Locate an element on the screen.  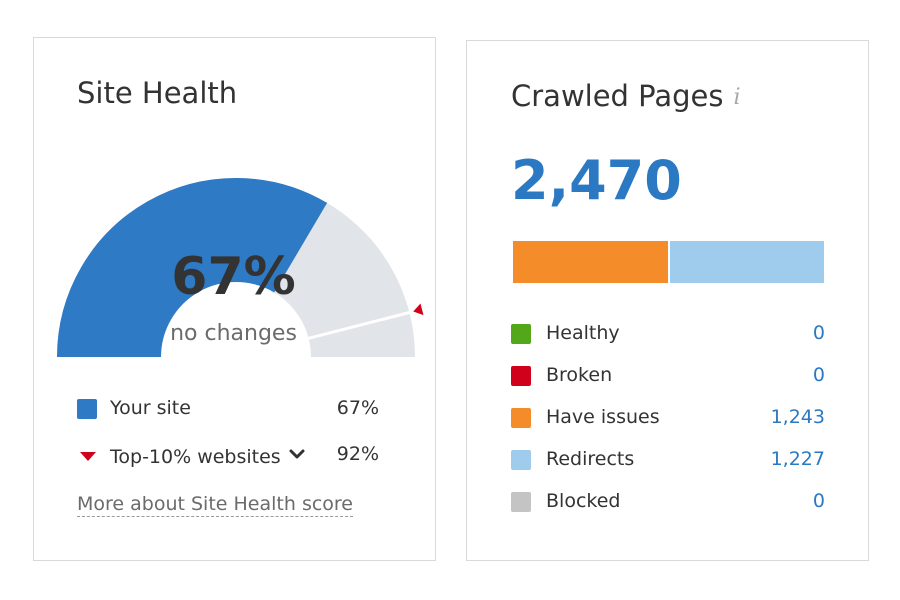
gauge-top10-marker-line is located at coordinates (359, 325).